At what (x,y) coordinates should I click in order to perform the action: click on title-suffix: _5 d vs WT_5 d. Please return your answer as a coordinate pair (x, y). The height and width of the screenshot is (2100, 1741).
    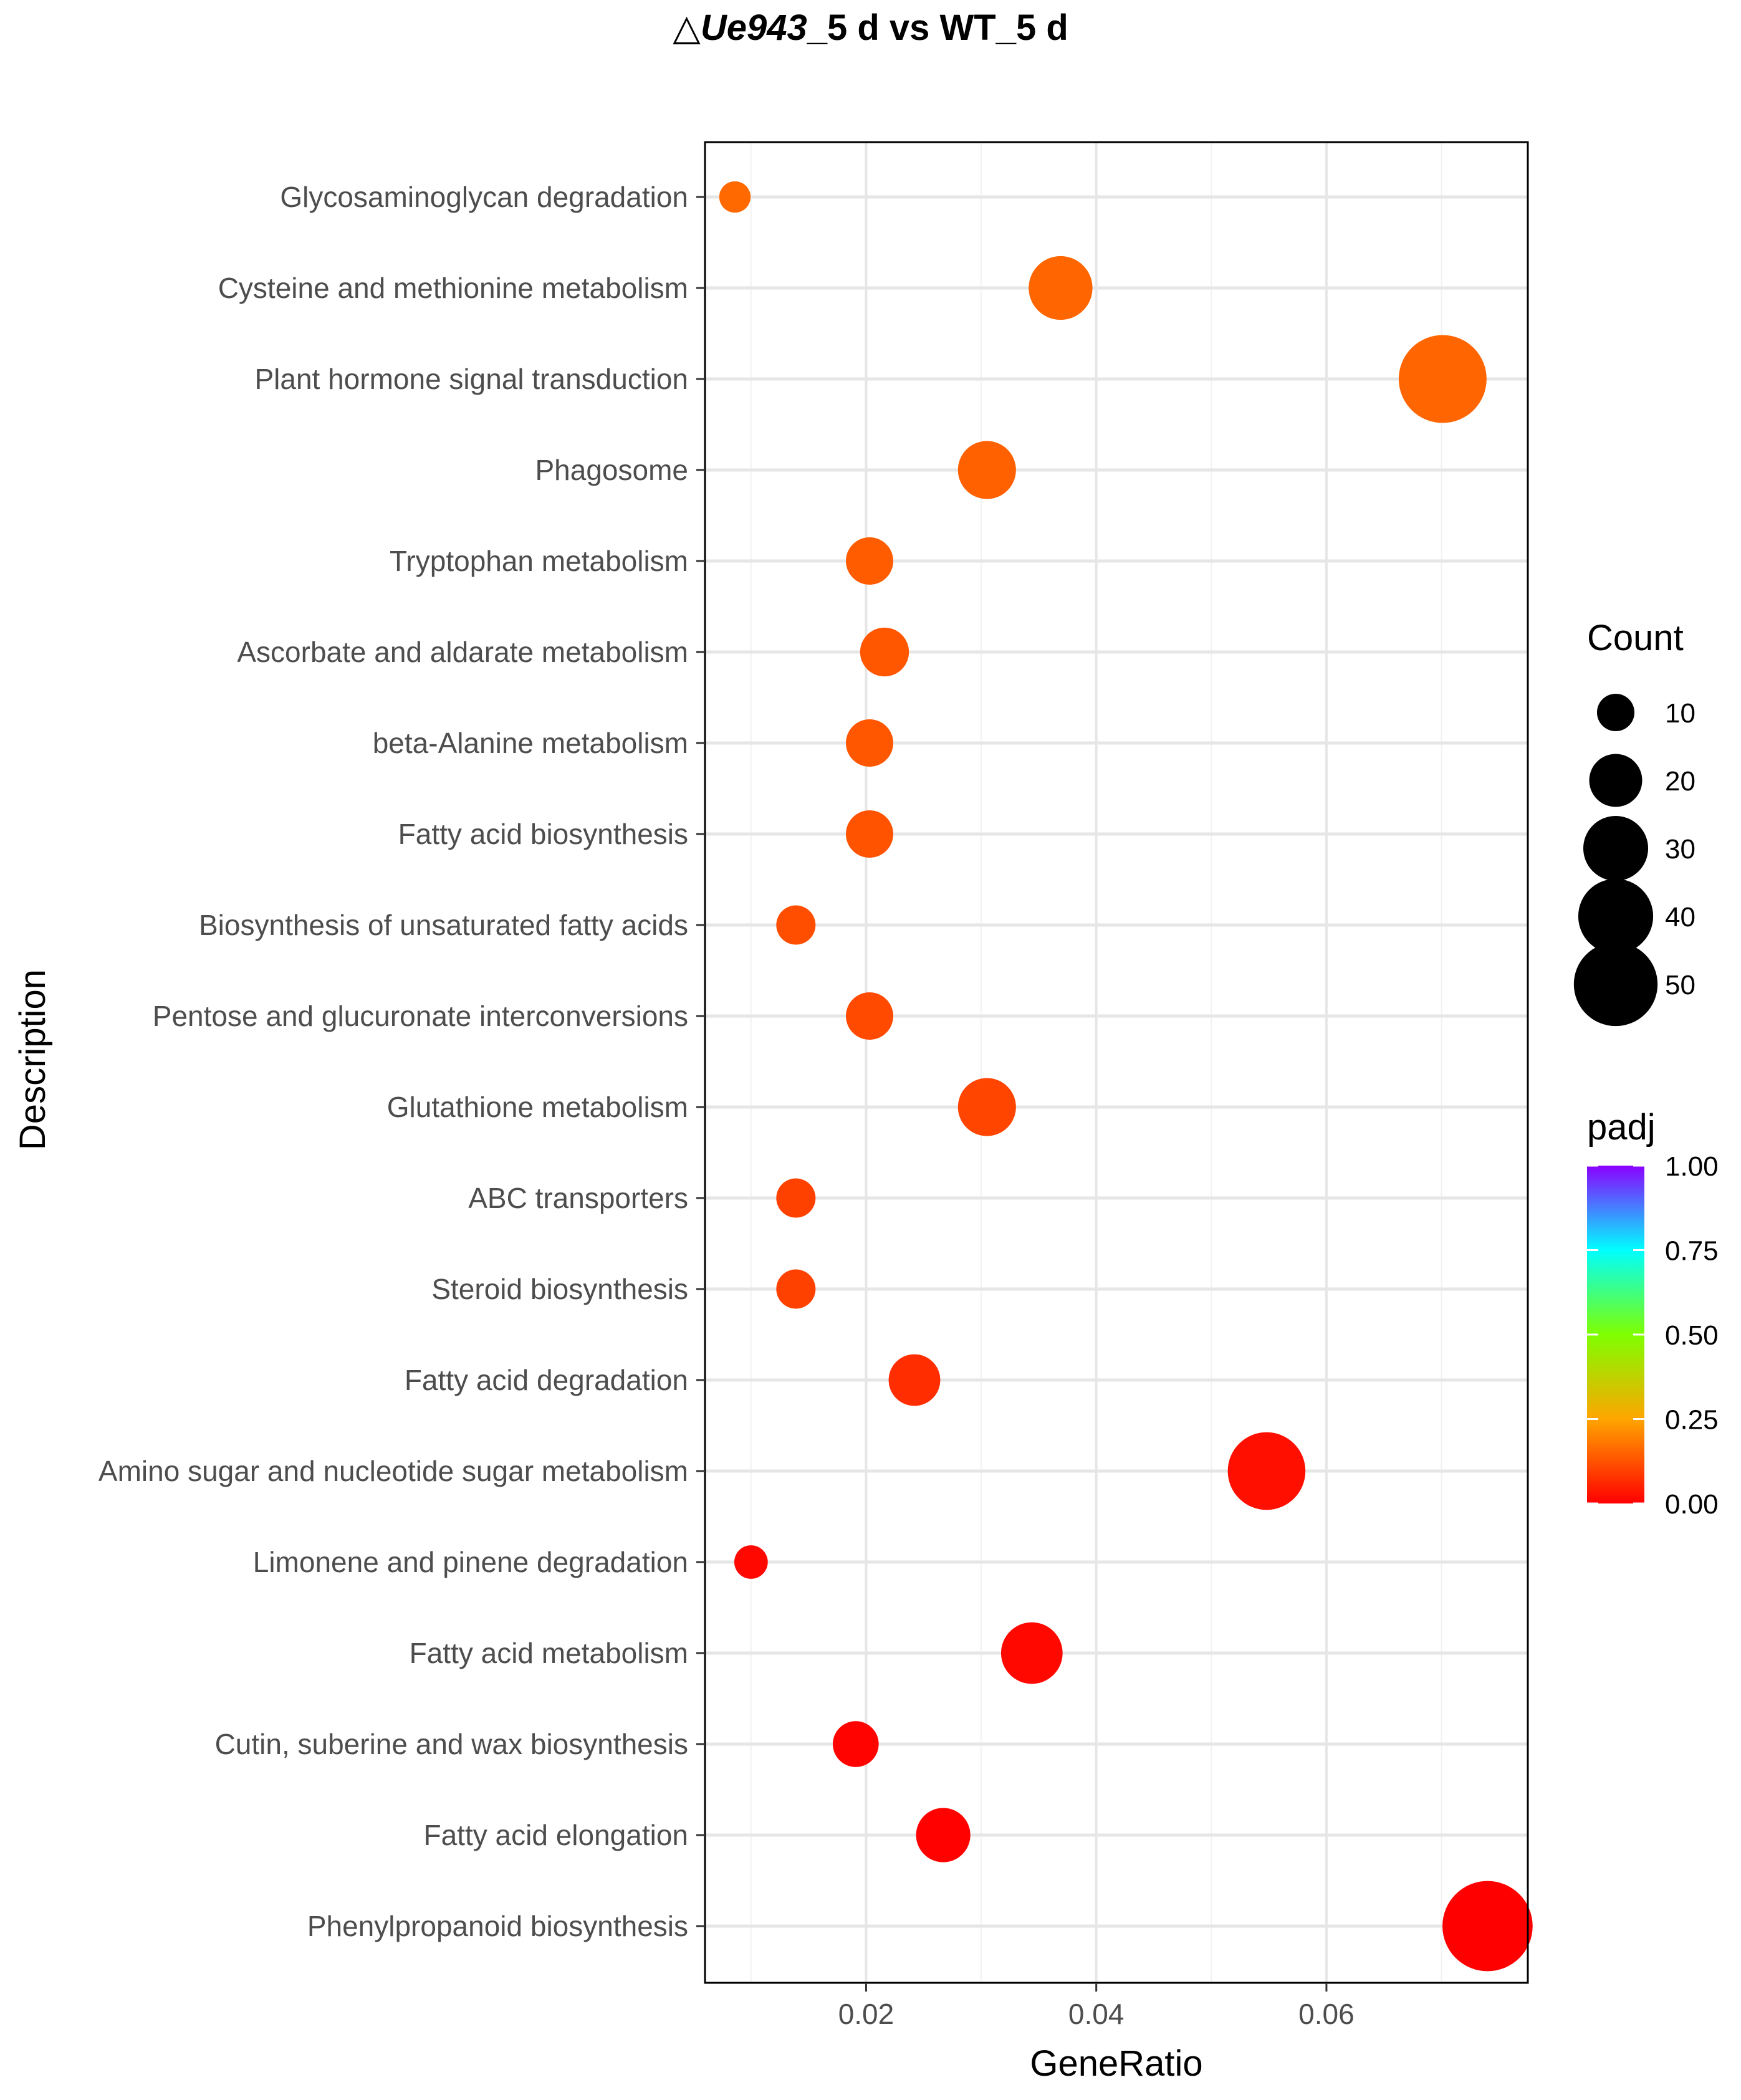
    Looking at the image, I should click on (937, 27).